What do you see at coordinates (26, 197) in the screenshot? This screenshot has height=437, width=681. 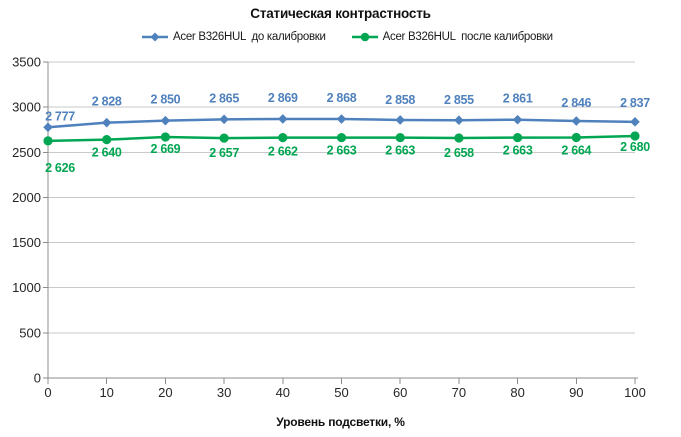 I see `svg-text: 2000` at bounding box center [26, 197].